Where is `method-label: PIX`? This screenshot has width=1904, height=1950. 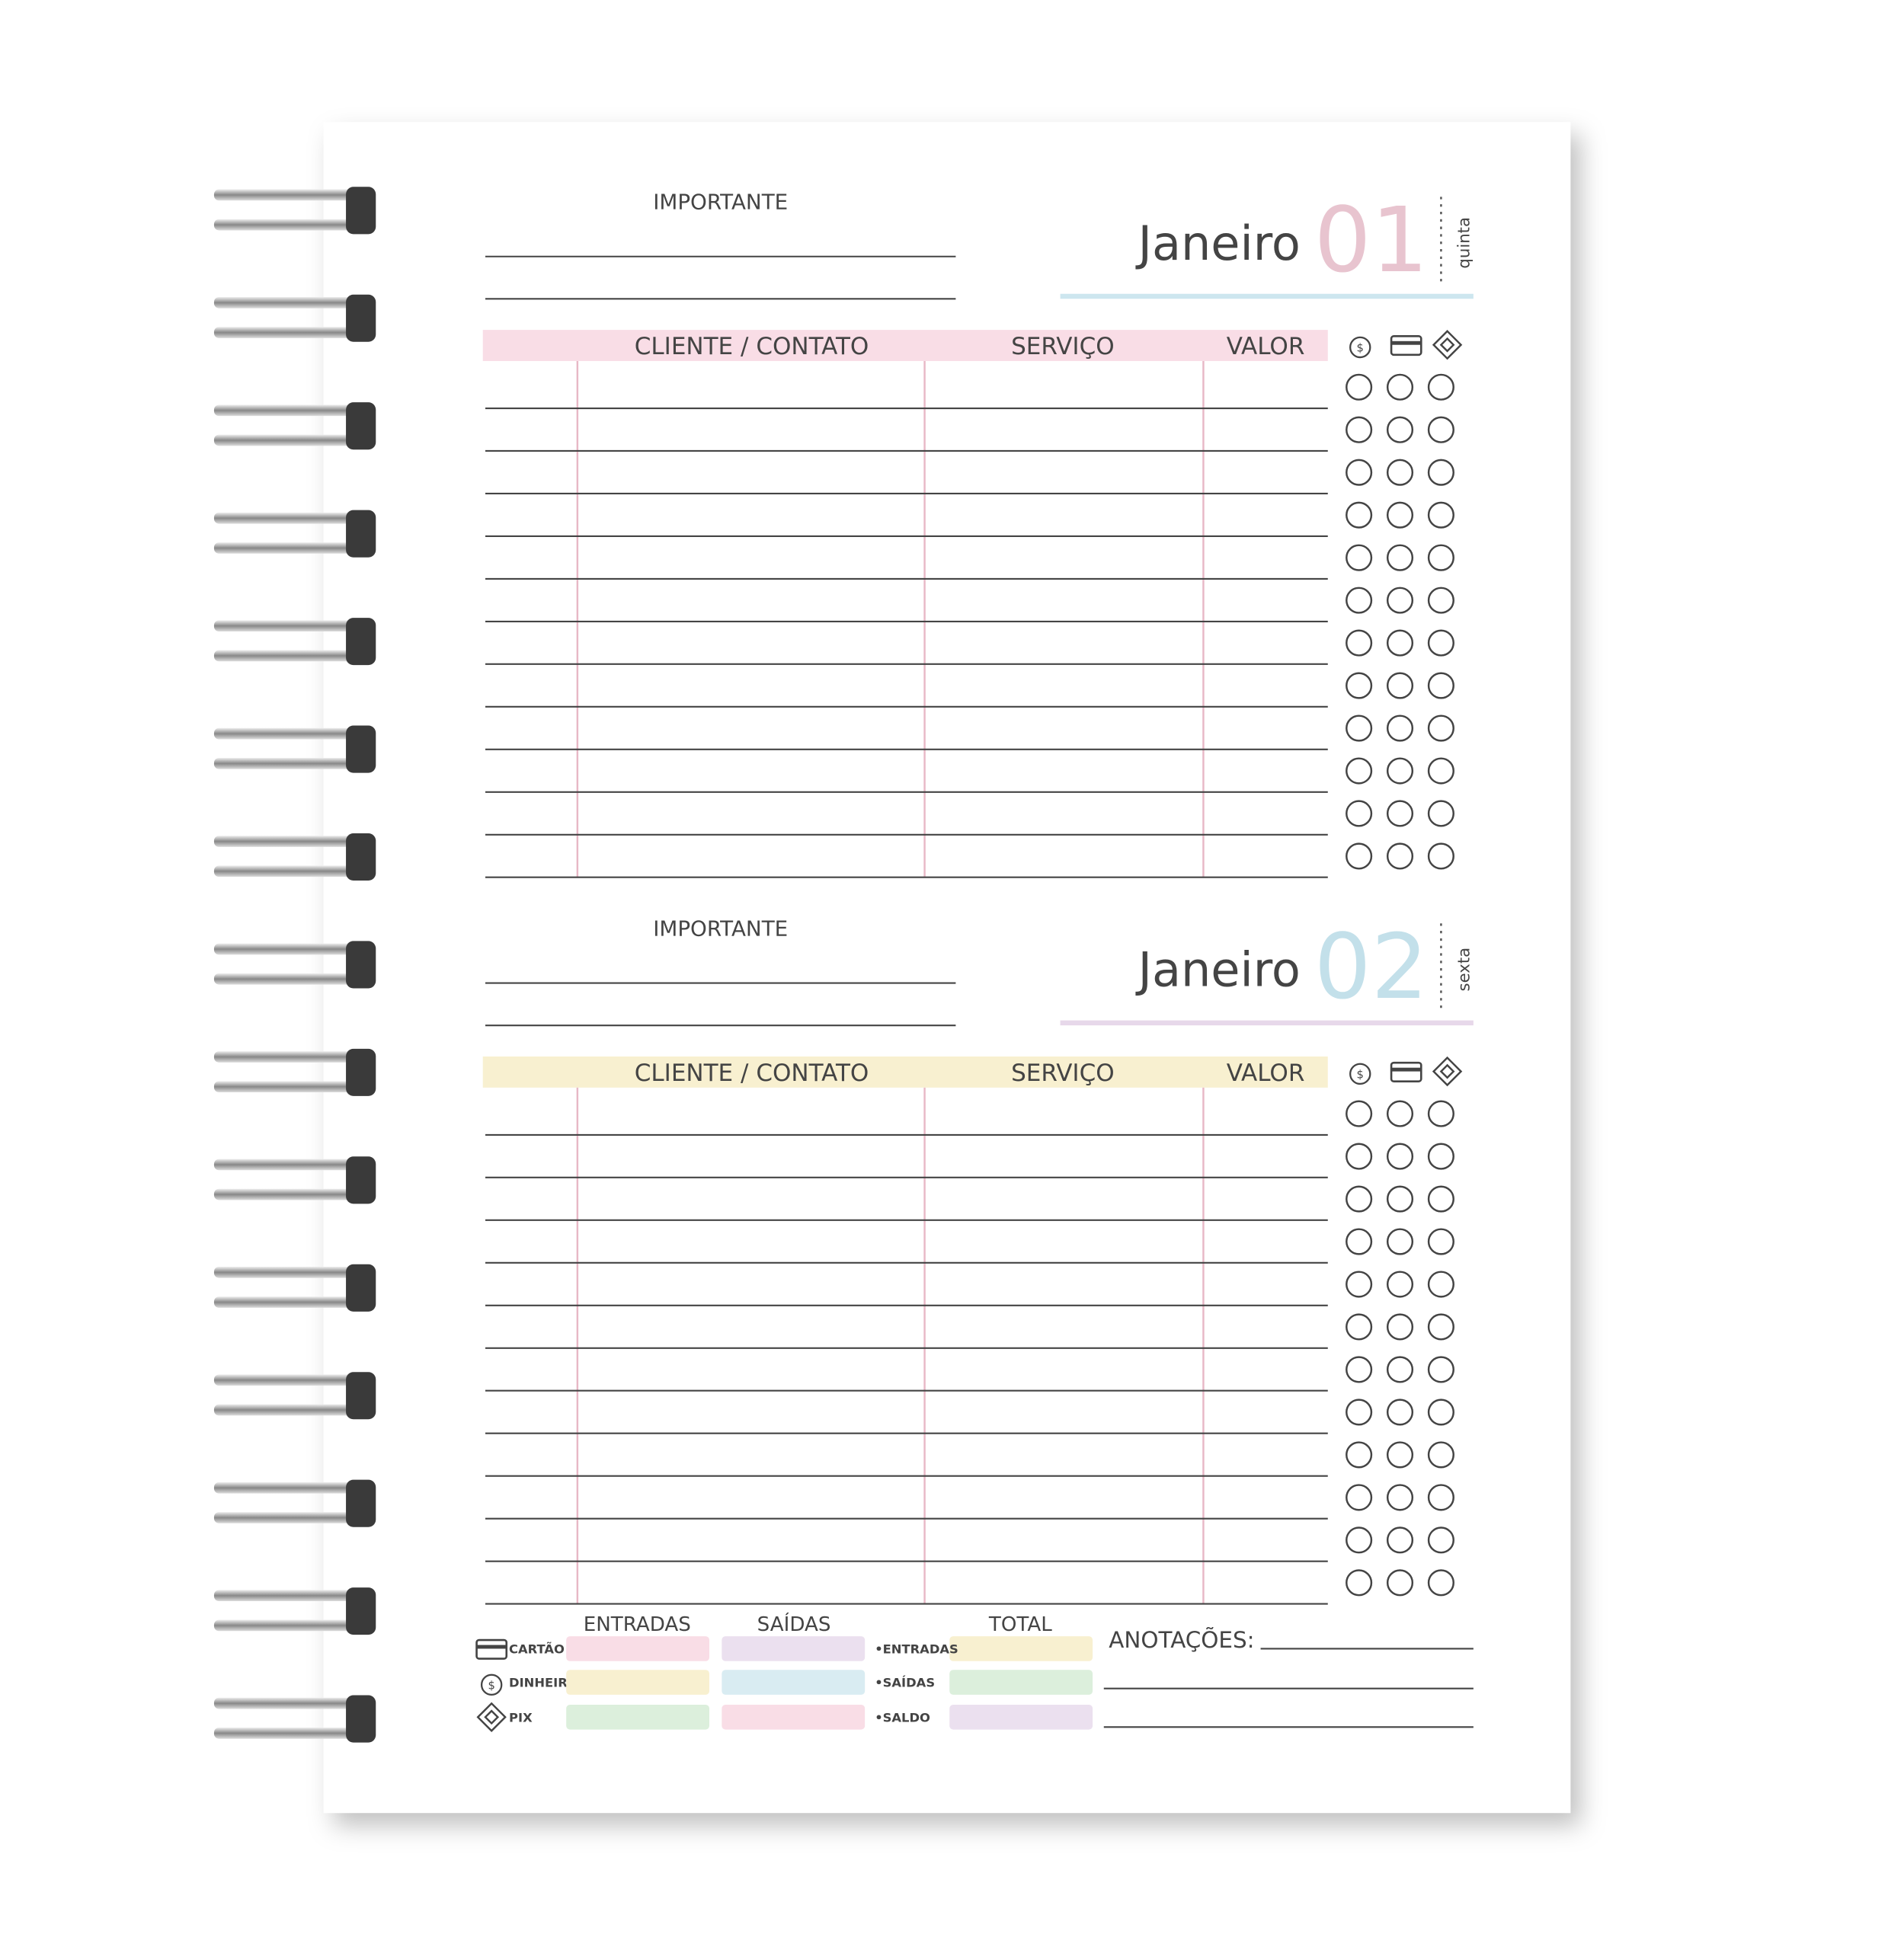
method-label: PIX is located at coordinates (521, 1718).